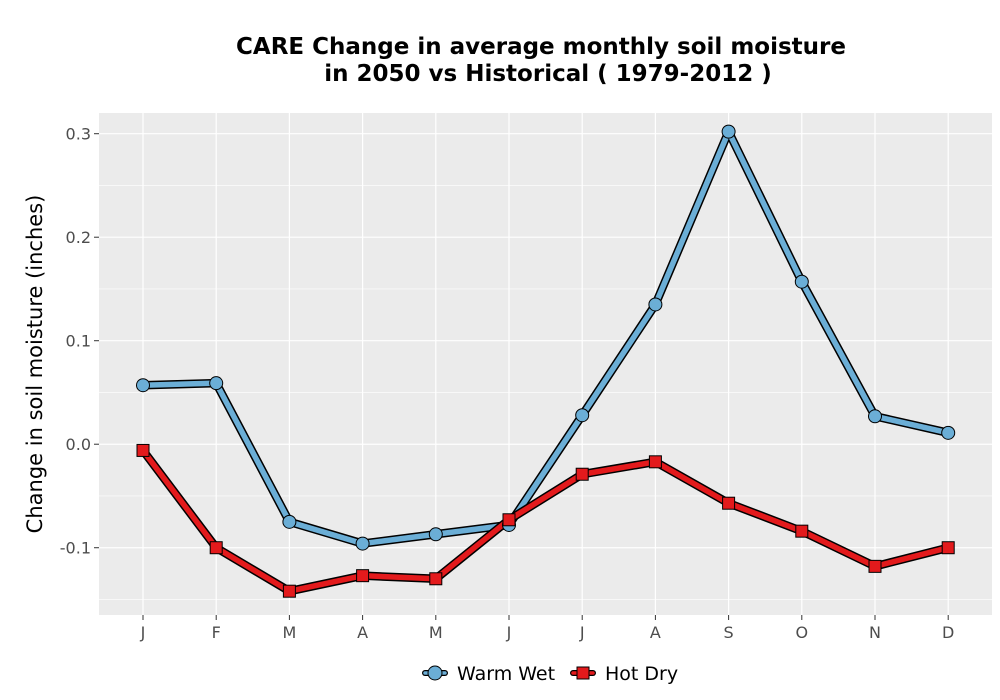  What do you see at coordinates (506, 674) in the screenshot?
I see `legend-label-warm-wet: Warm Wet` at bounding box center [506, 674].